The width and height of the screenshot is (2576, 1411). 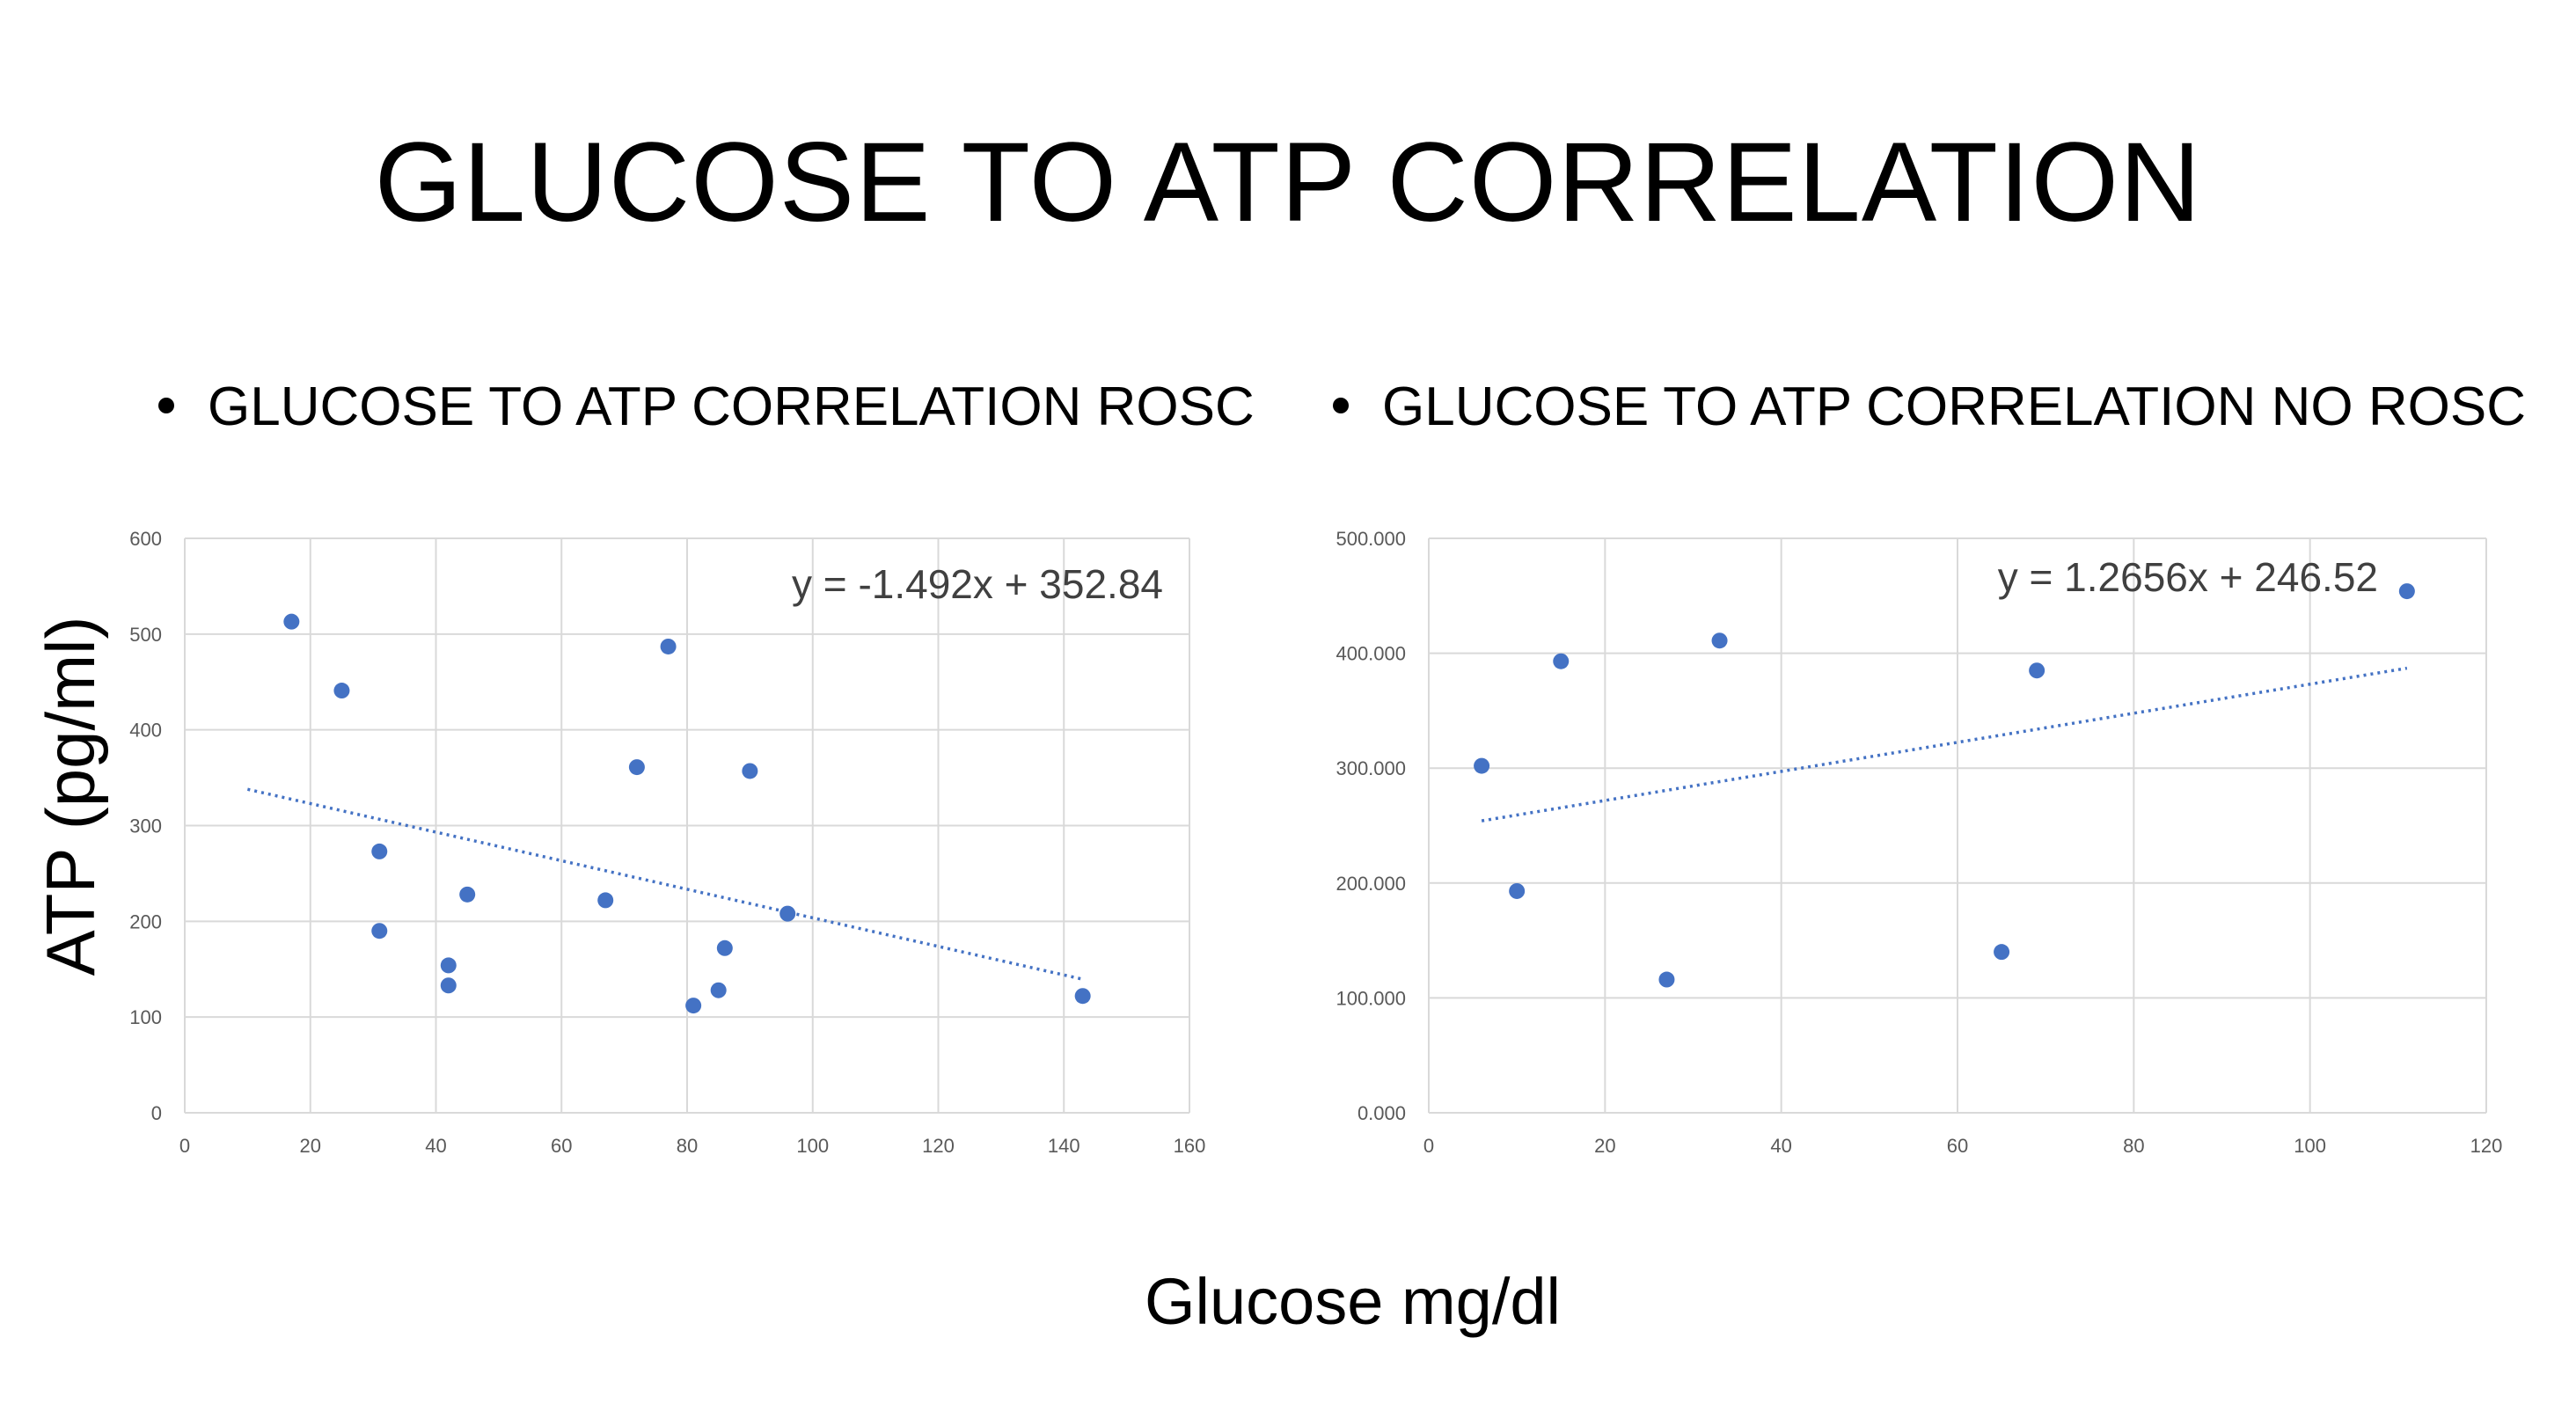 I want to click on rosc-y-tick-label: 300, so click(x=145, y=826).